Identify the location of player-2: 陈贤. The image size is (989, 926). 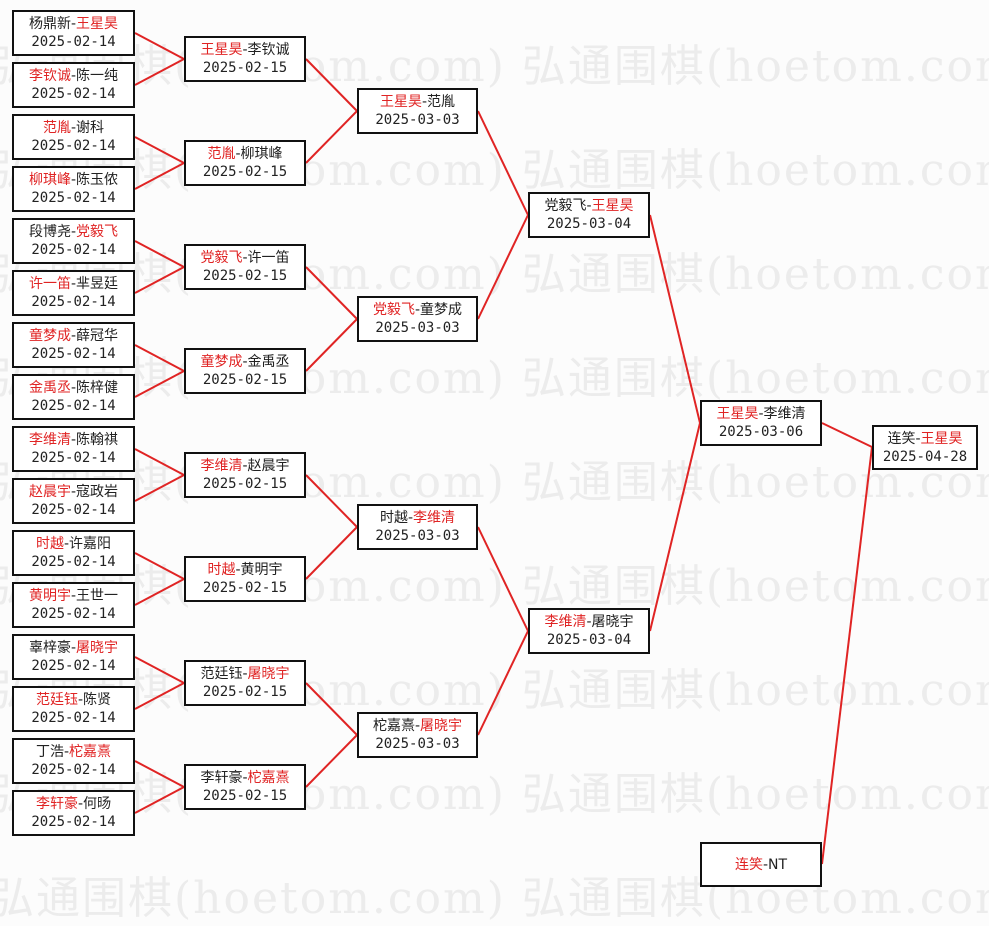
(97, 700).